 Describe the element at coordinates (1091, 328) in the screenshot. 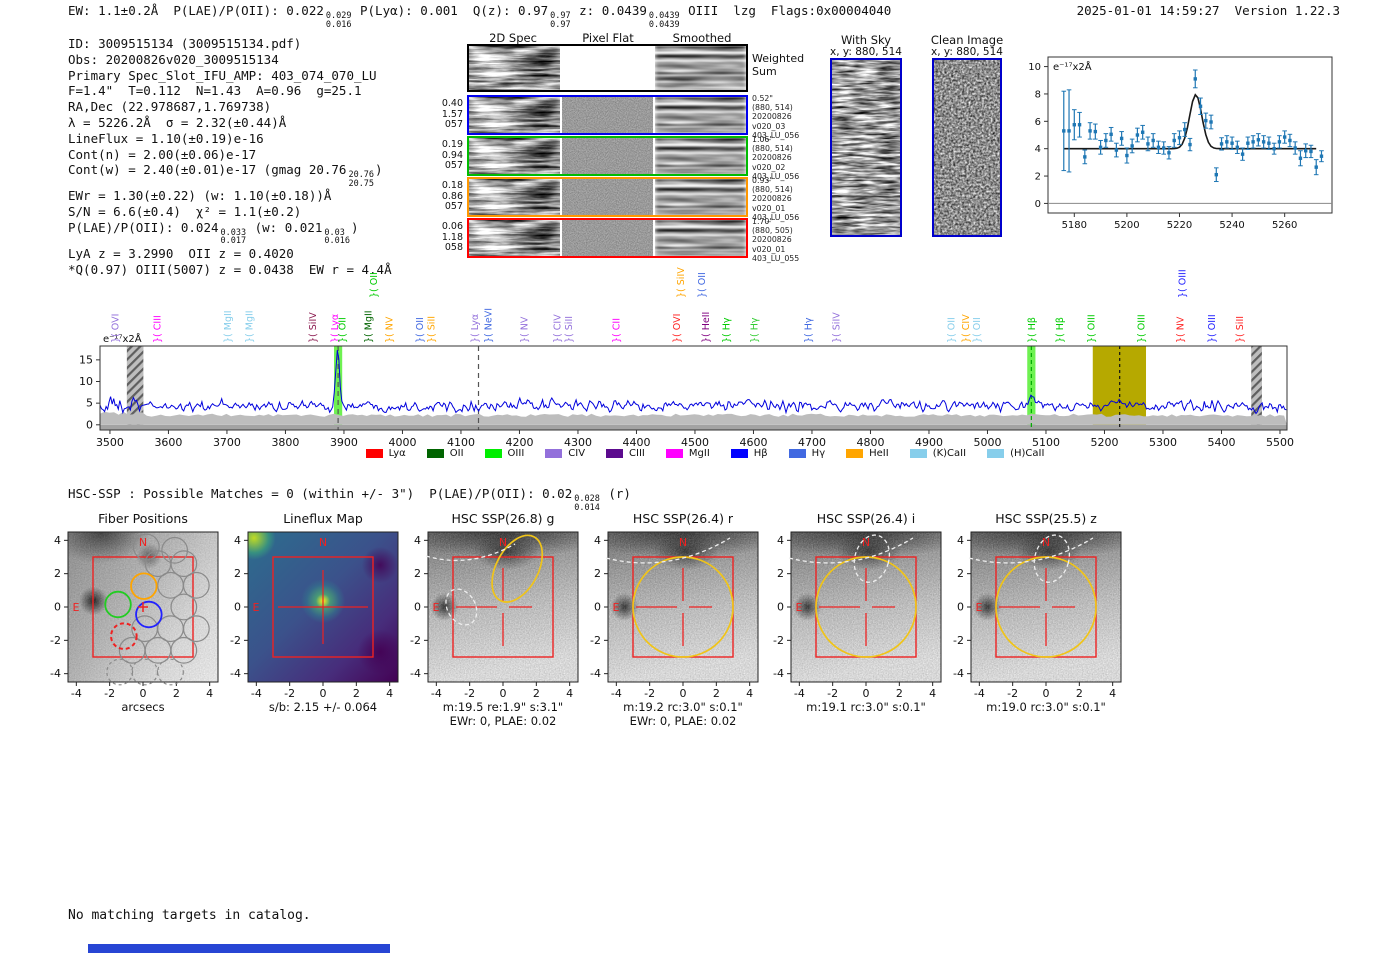

I see `emission-line-label: }( OIII` at that location.